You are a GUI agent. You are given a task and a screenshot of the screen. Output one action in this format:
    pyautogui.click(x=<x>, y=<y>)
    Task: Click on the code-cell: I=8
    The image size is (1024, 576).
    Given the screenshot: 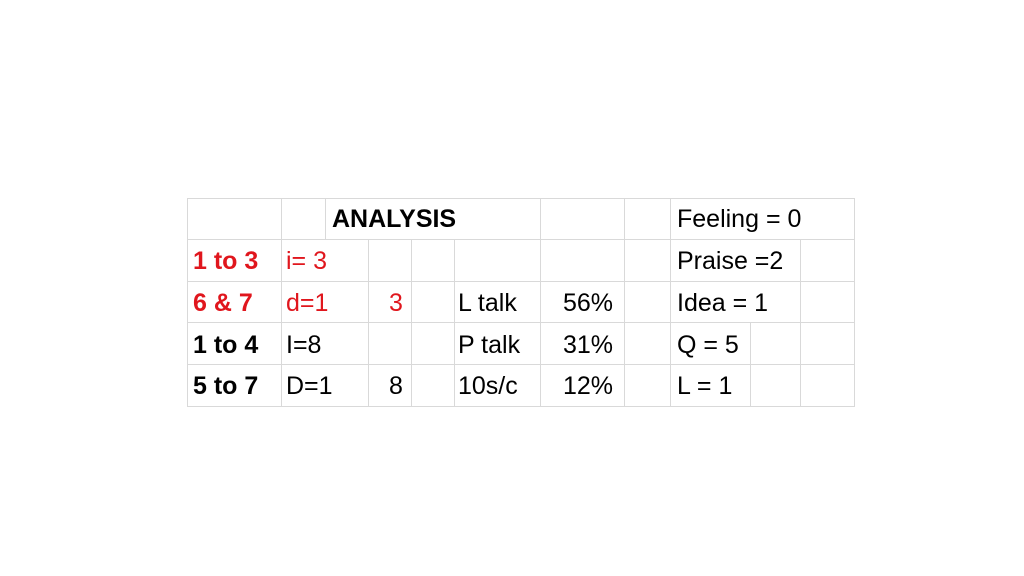 What is the action you would take?
    pyautogui.click(x=304, y=345)
    